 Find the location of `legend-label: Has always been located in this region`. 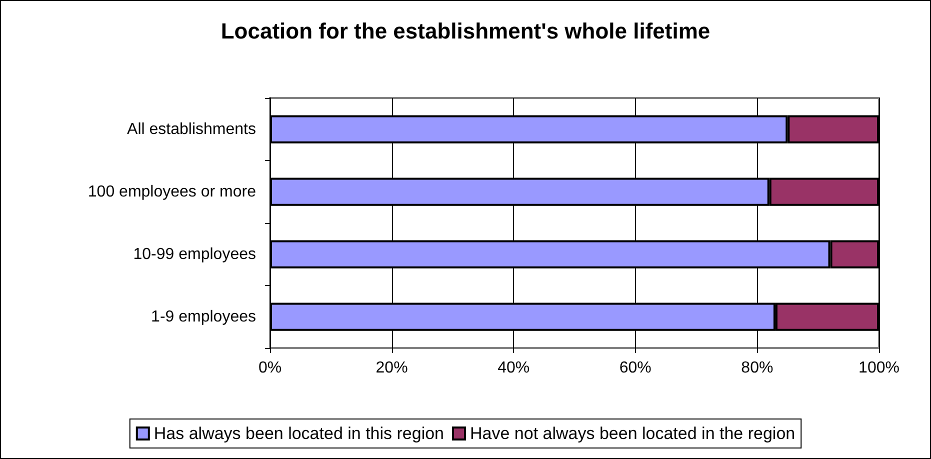

legend-label: Has always been located in this region is located at coordinates (299, 433).